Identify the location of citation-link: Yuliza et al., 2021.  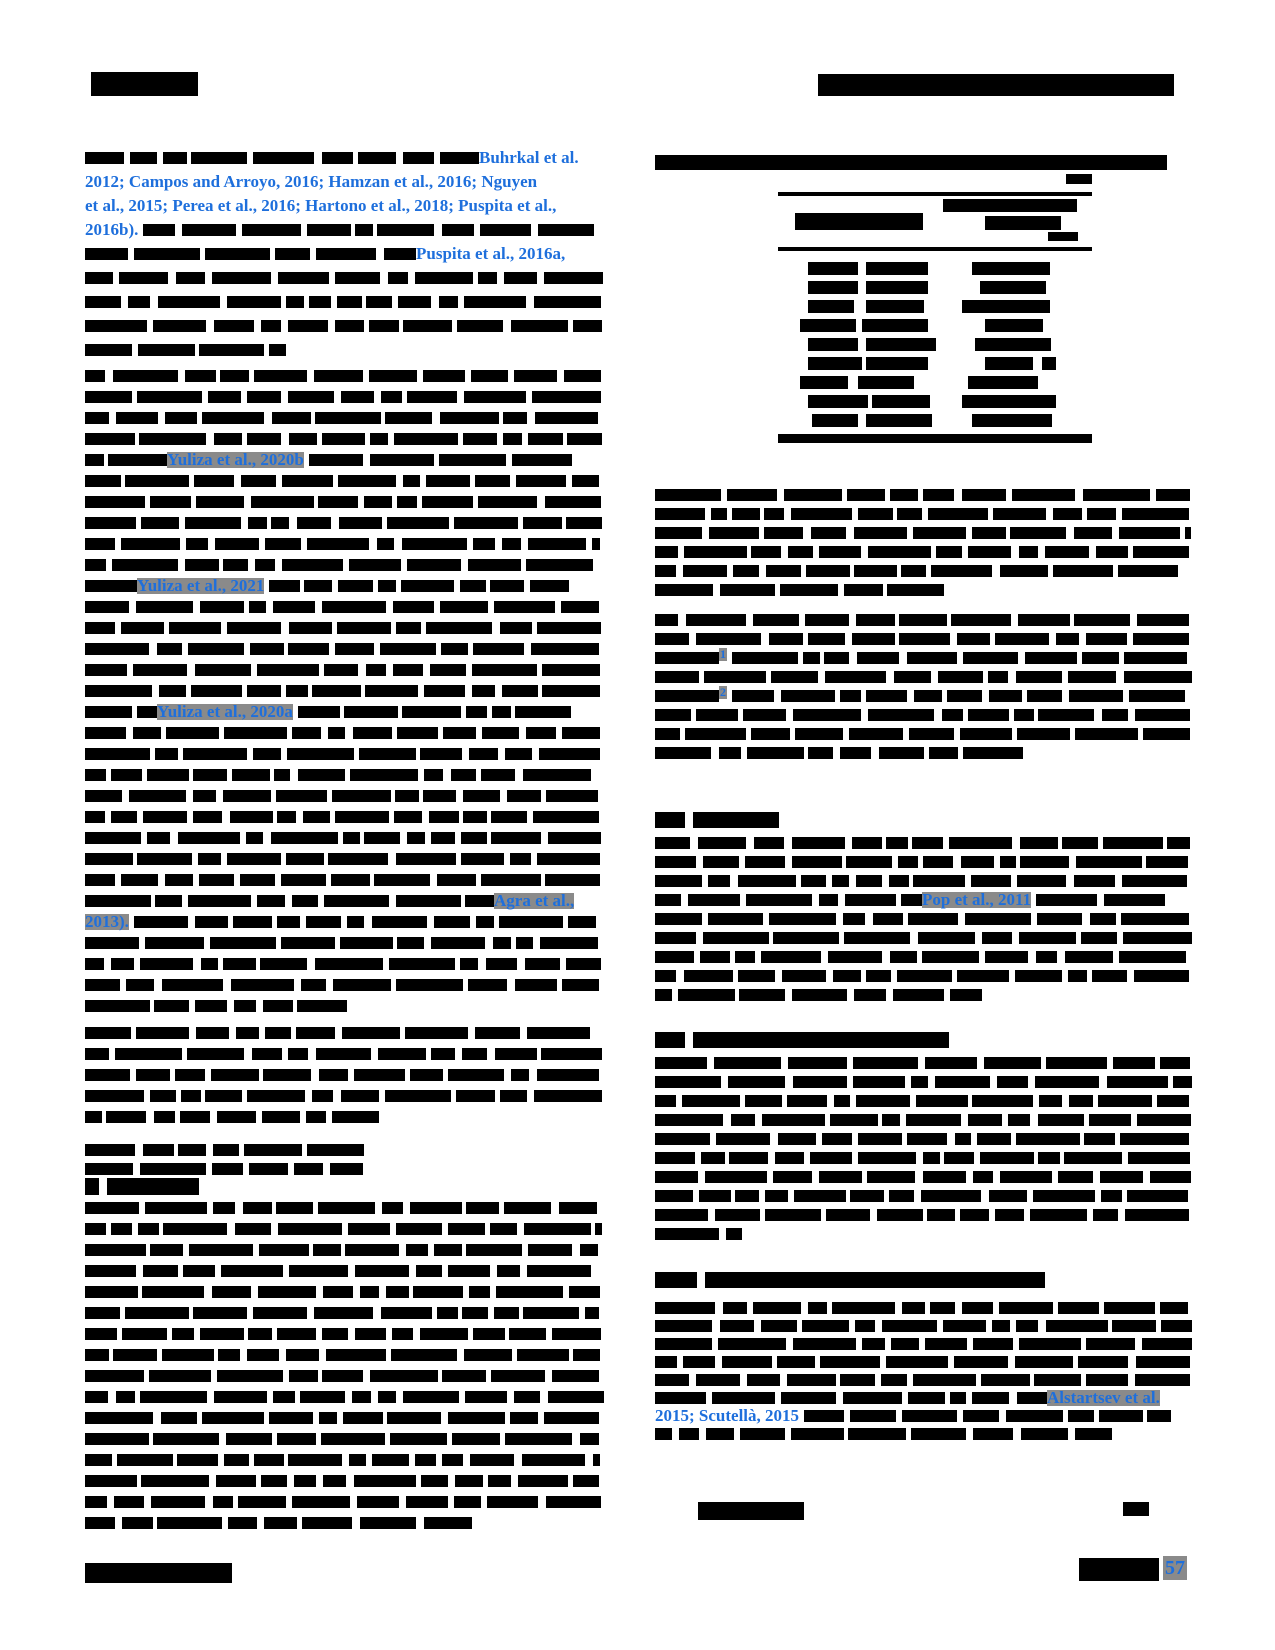
(201, 585).